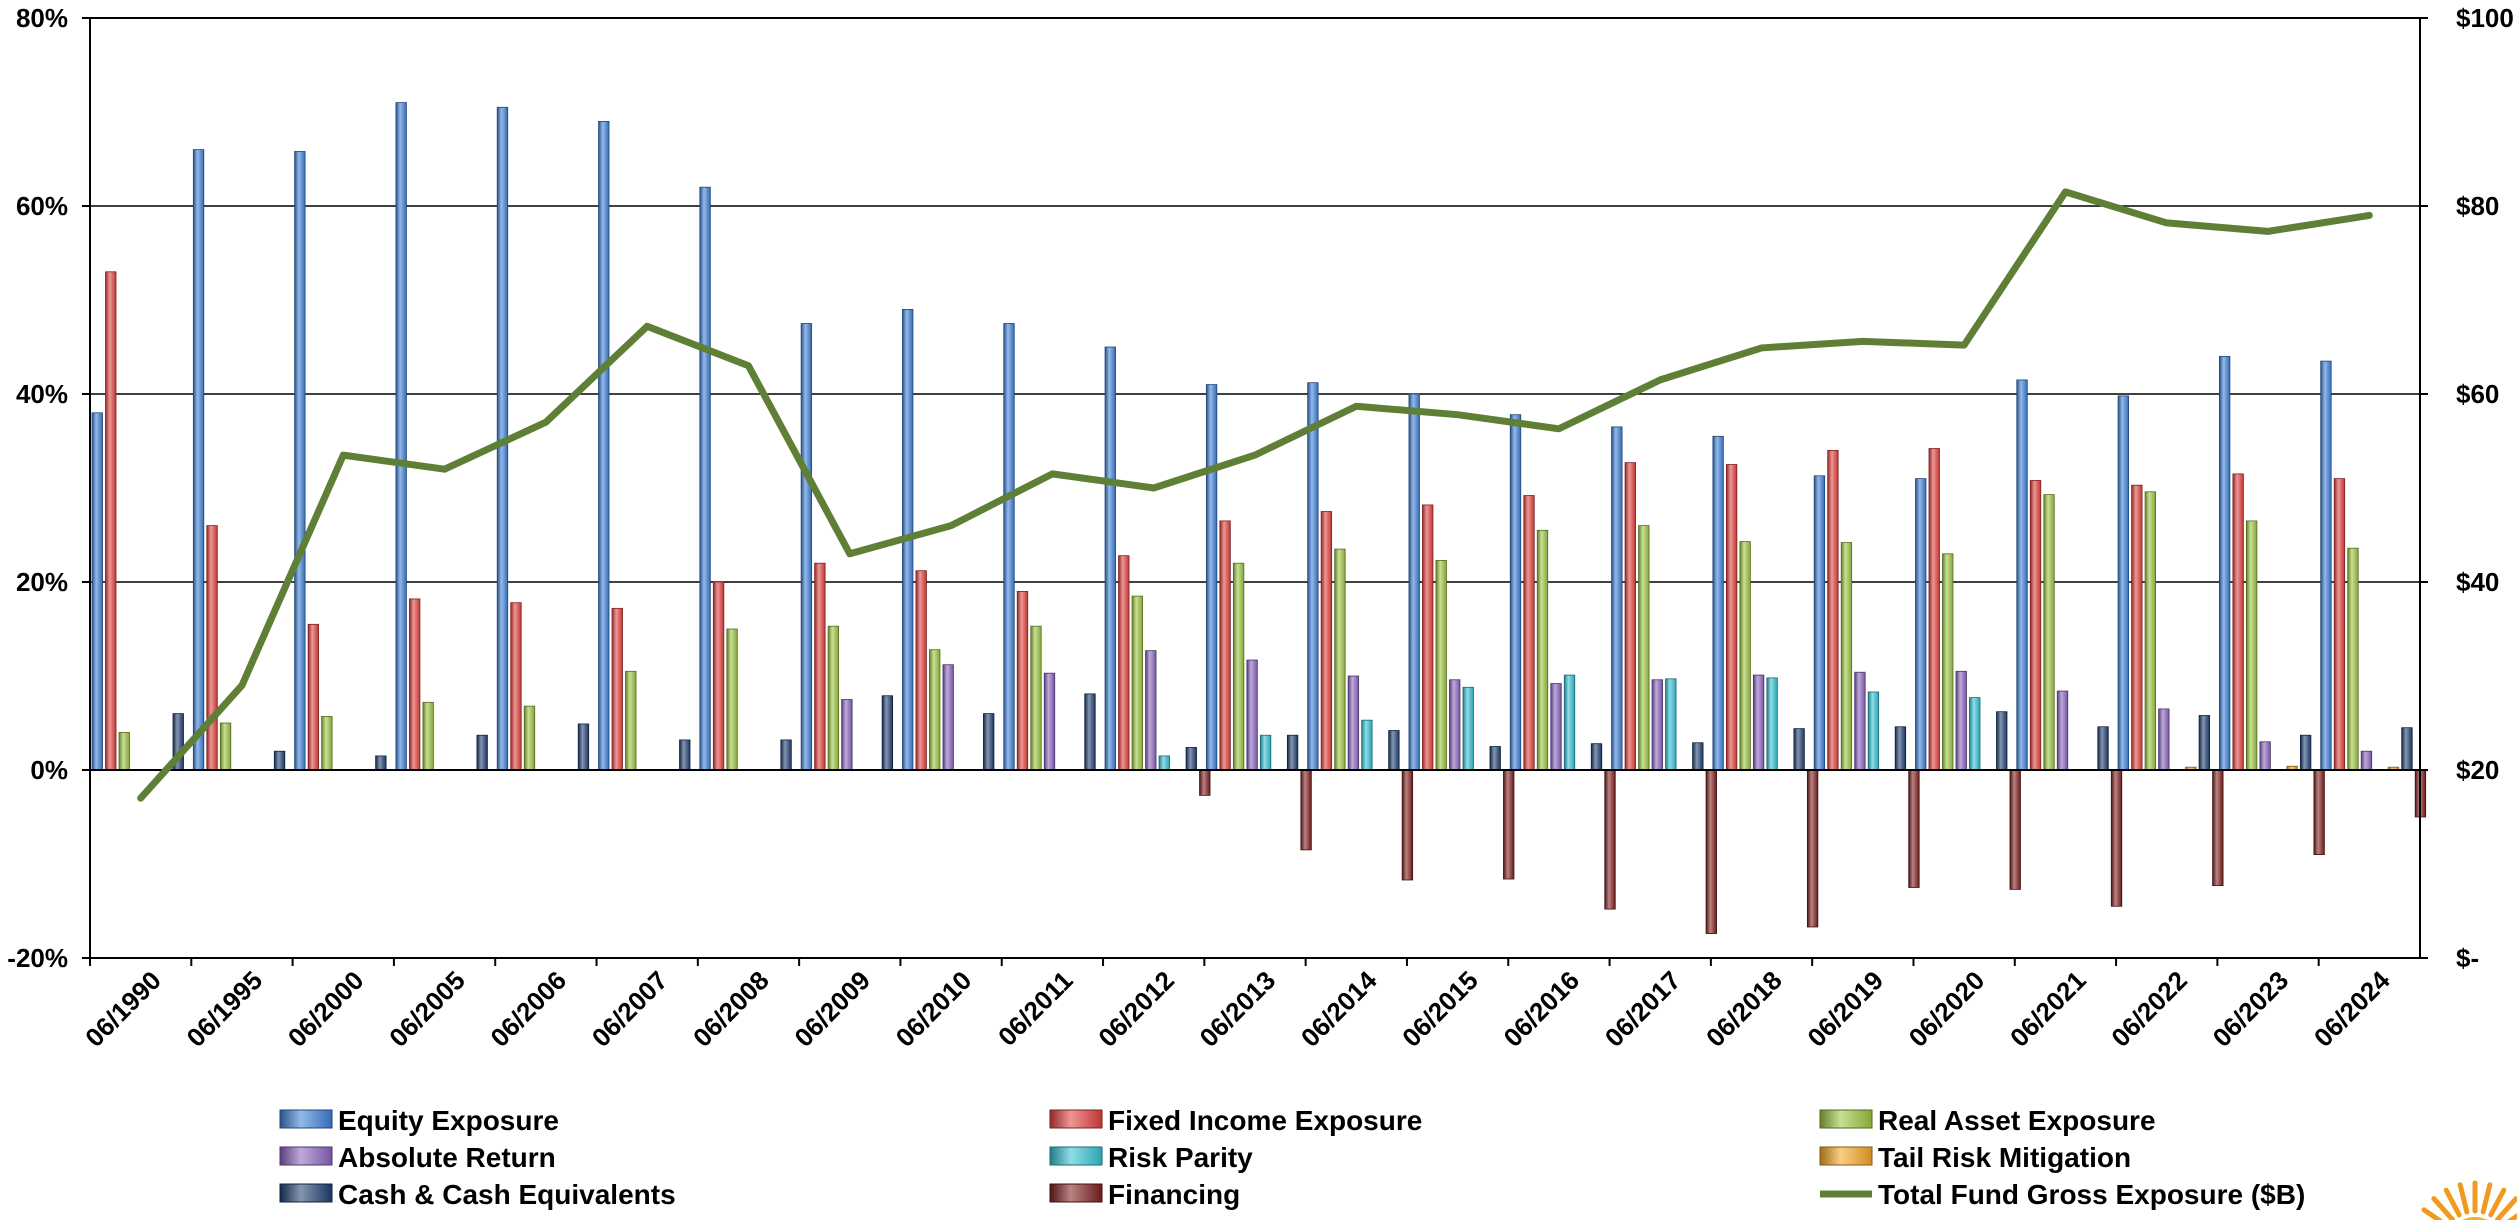  Describe the element at coordinates (2477, 582) in the screenshot. I see `right-tick-label: $40` at that location.